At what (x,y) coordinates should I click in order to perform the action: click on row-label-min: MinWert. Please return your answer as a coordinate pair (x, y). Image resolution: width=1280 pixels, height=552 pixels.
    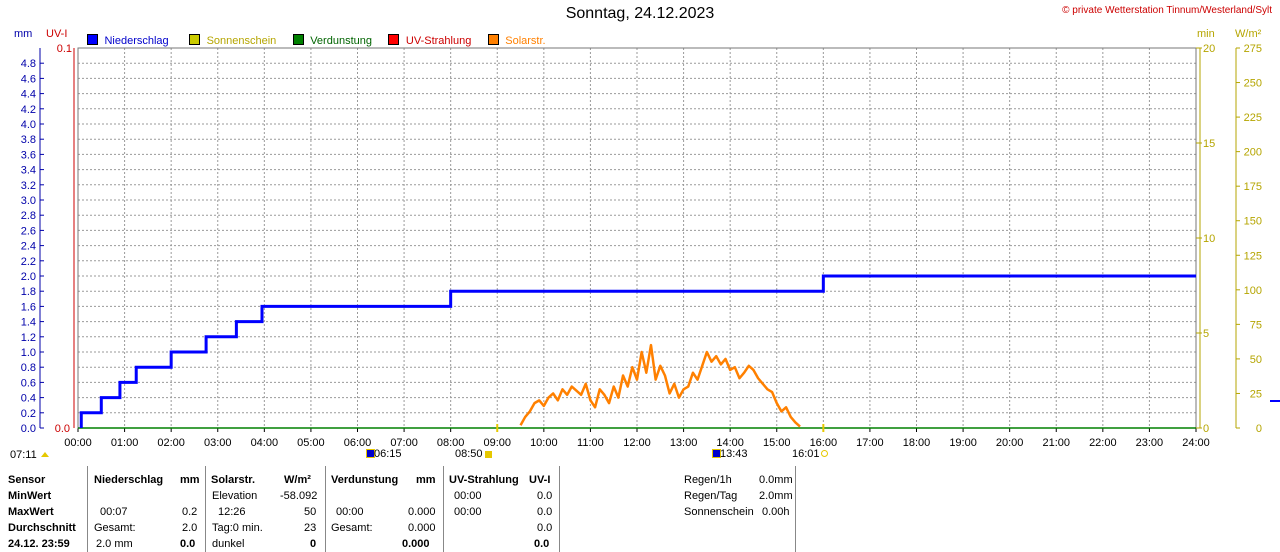
    Looking at the image, I should click on (30, 496).